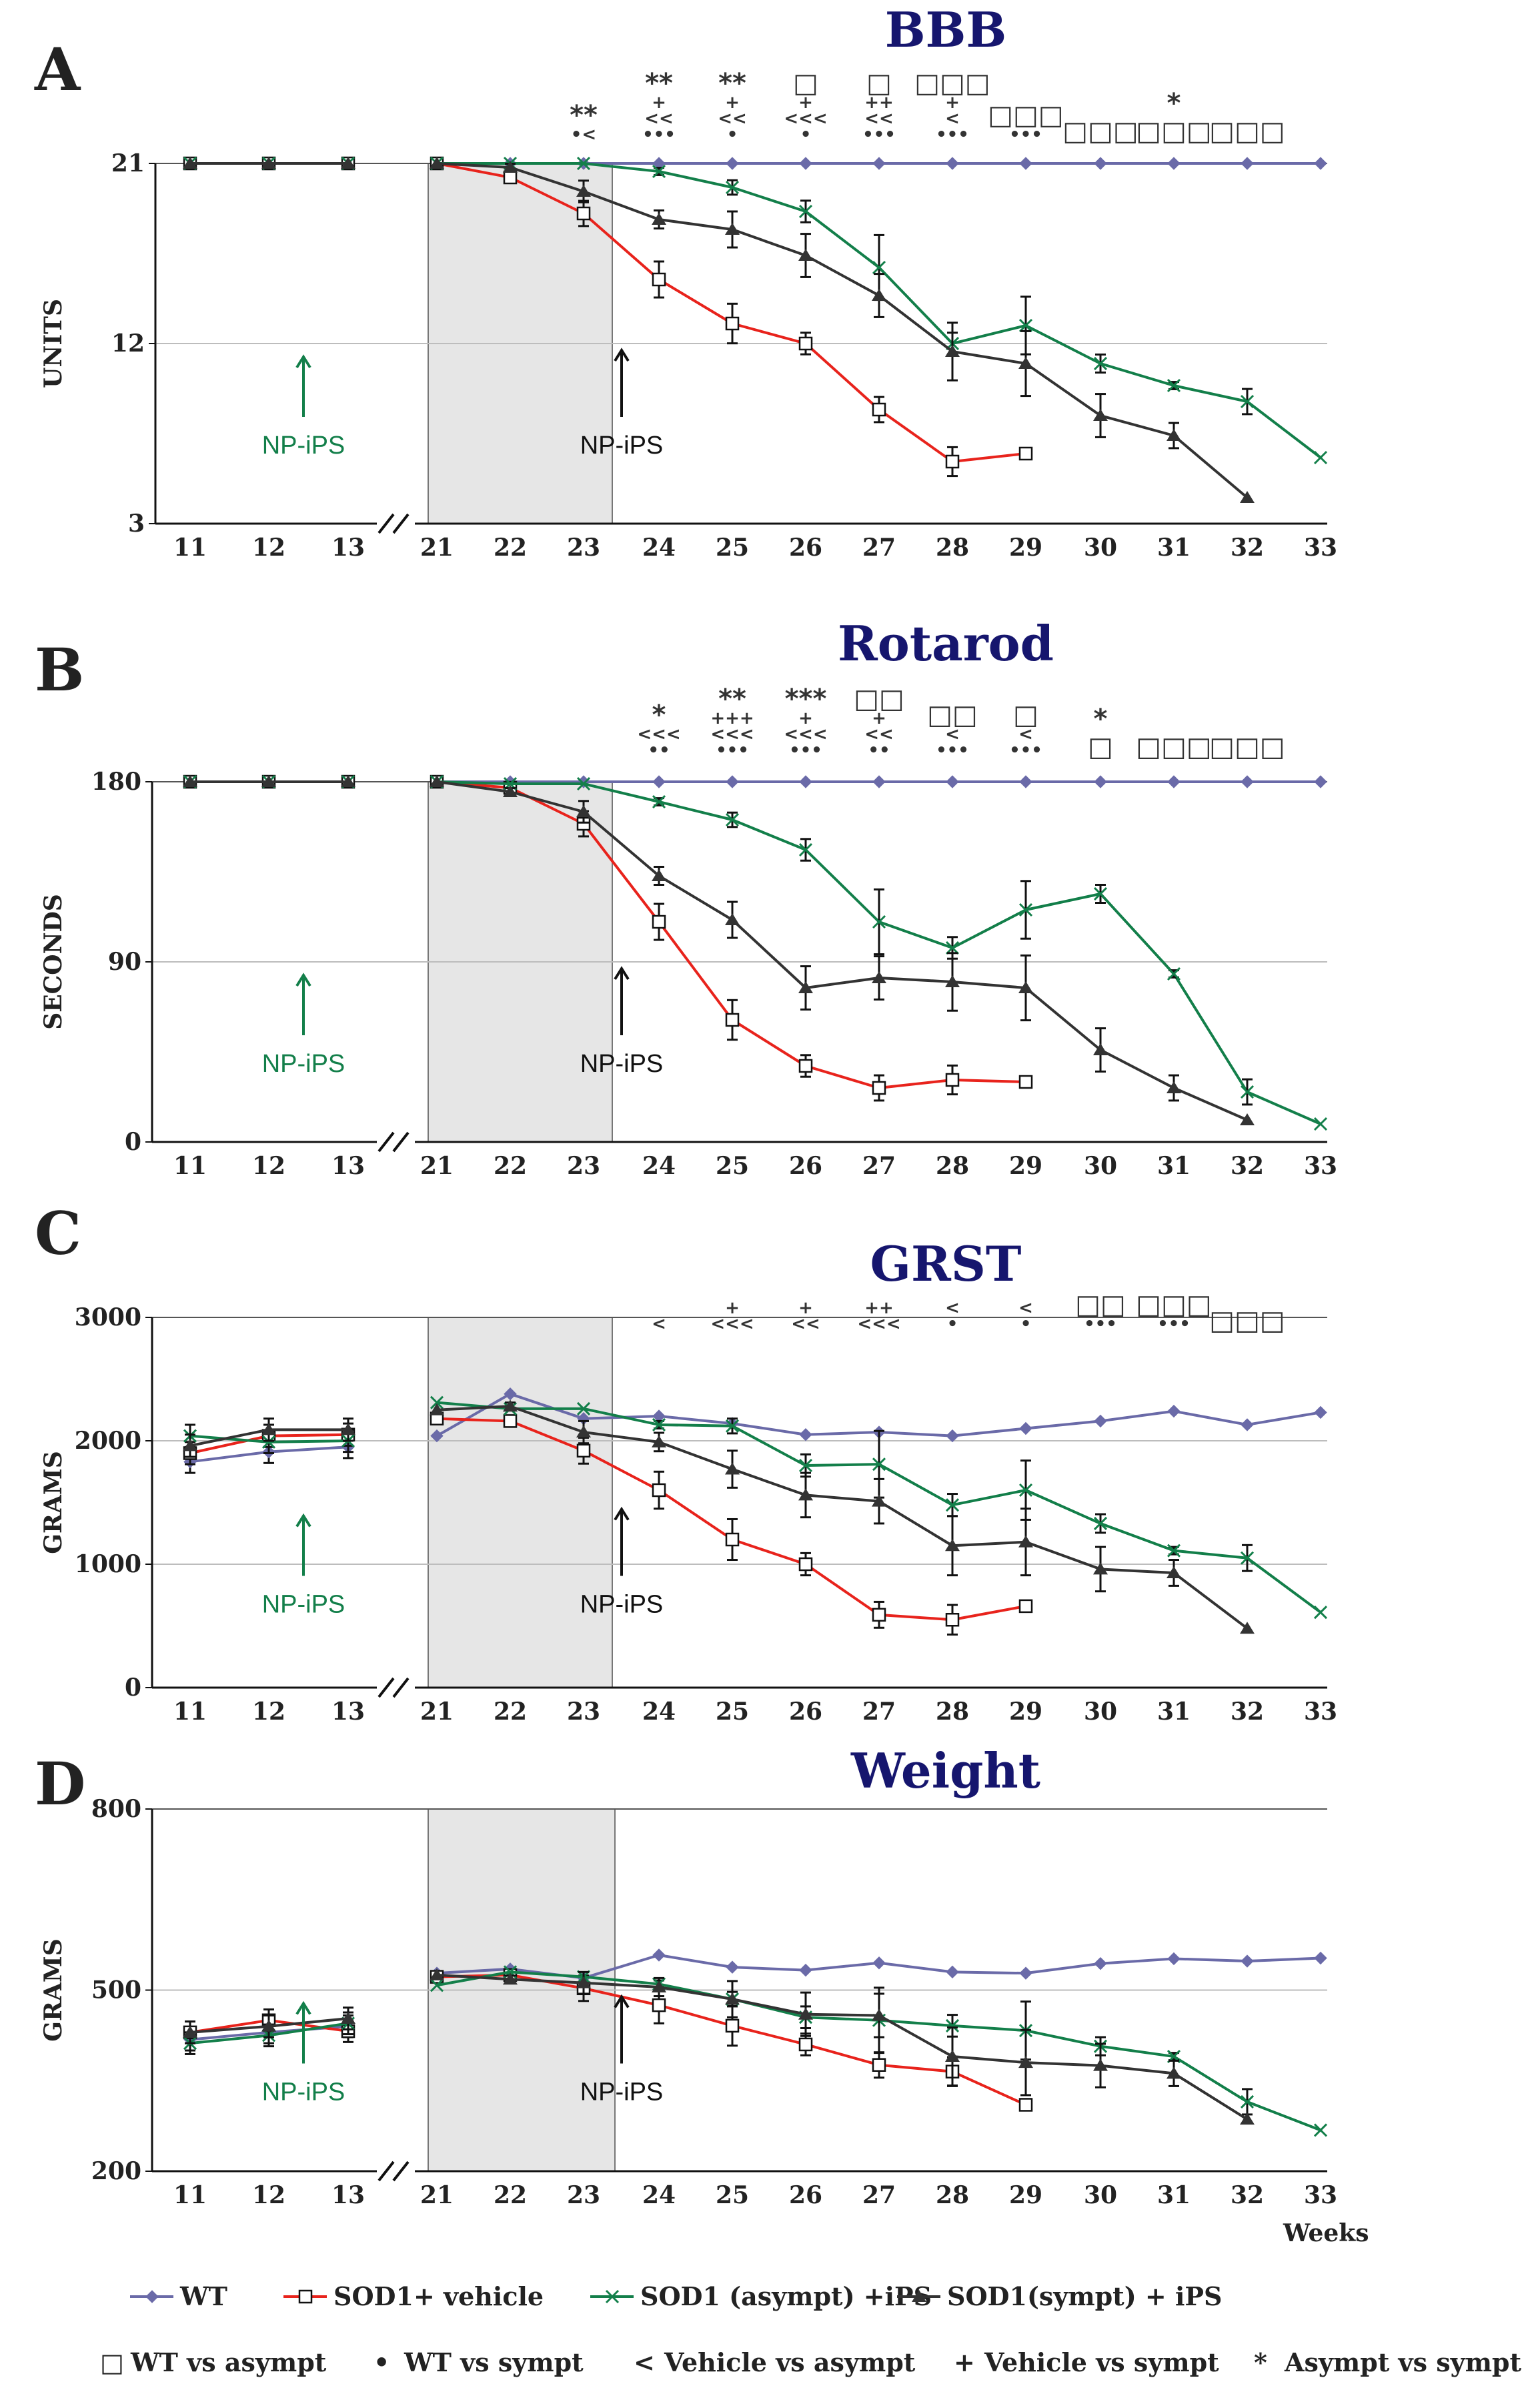  I want to click on x-tick-label: 23, so click(583, 2195).